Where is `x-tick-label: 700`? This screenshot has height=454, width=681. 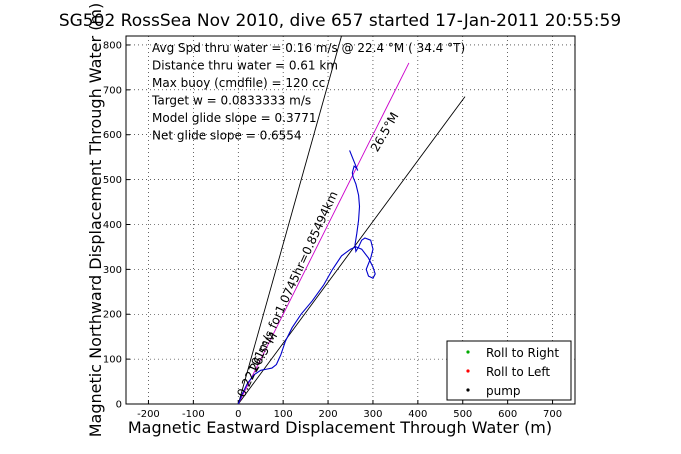 x-tick-label: 700 is located at coordinates (552, 414).